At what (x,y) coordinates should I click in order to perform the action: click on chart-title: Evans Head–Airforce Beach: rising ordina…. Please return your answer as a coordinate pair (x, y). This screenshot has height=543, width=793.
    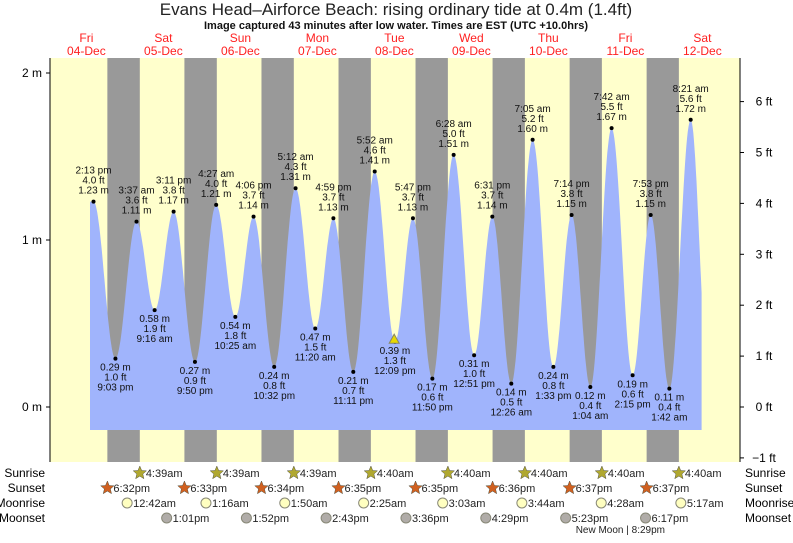
    Looking at the image, I should click on (396, 9).